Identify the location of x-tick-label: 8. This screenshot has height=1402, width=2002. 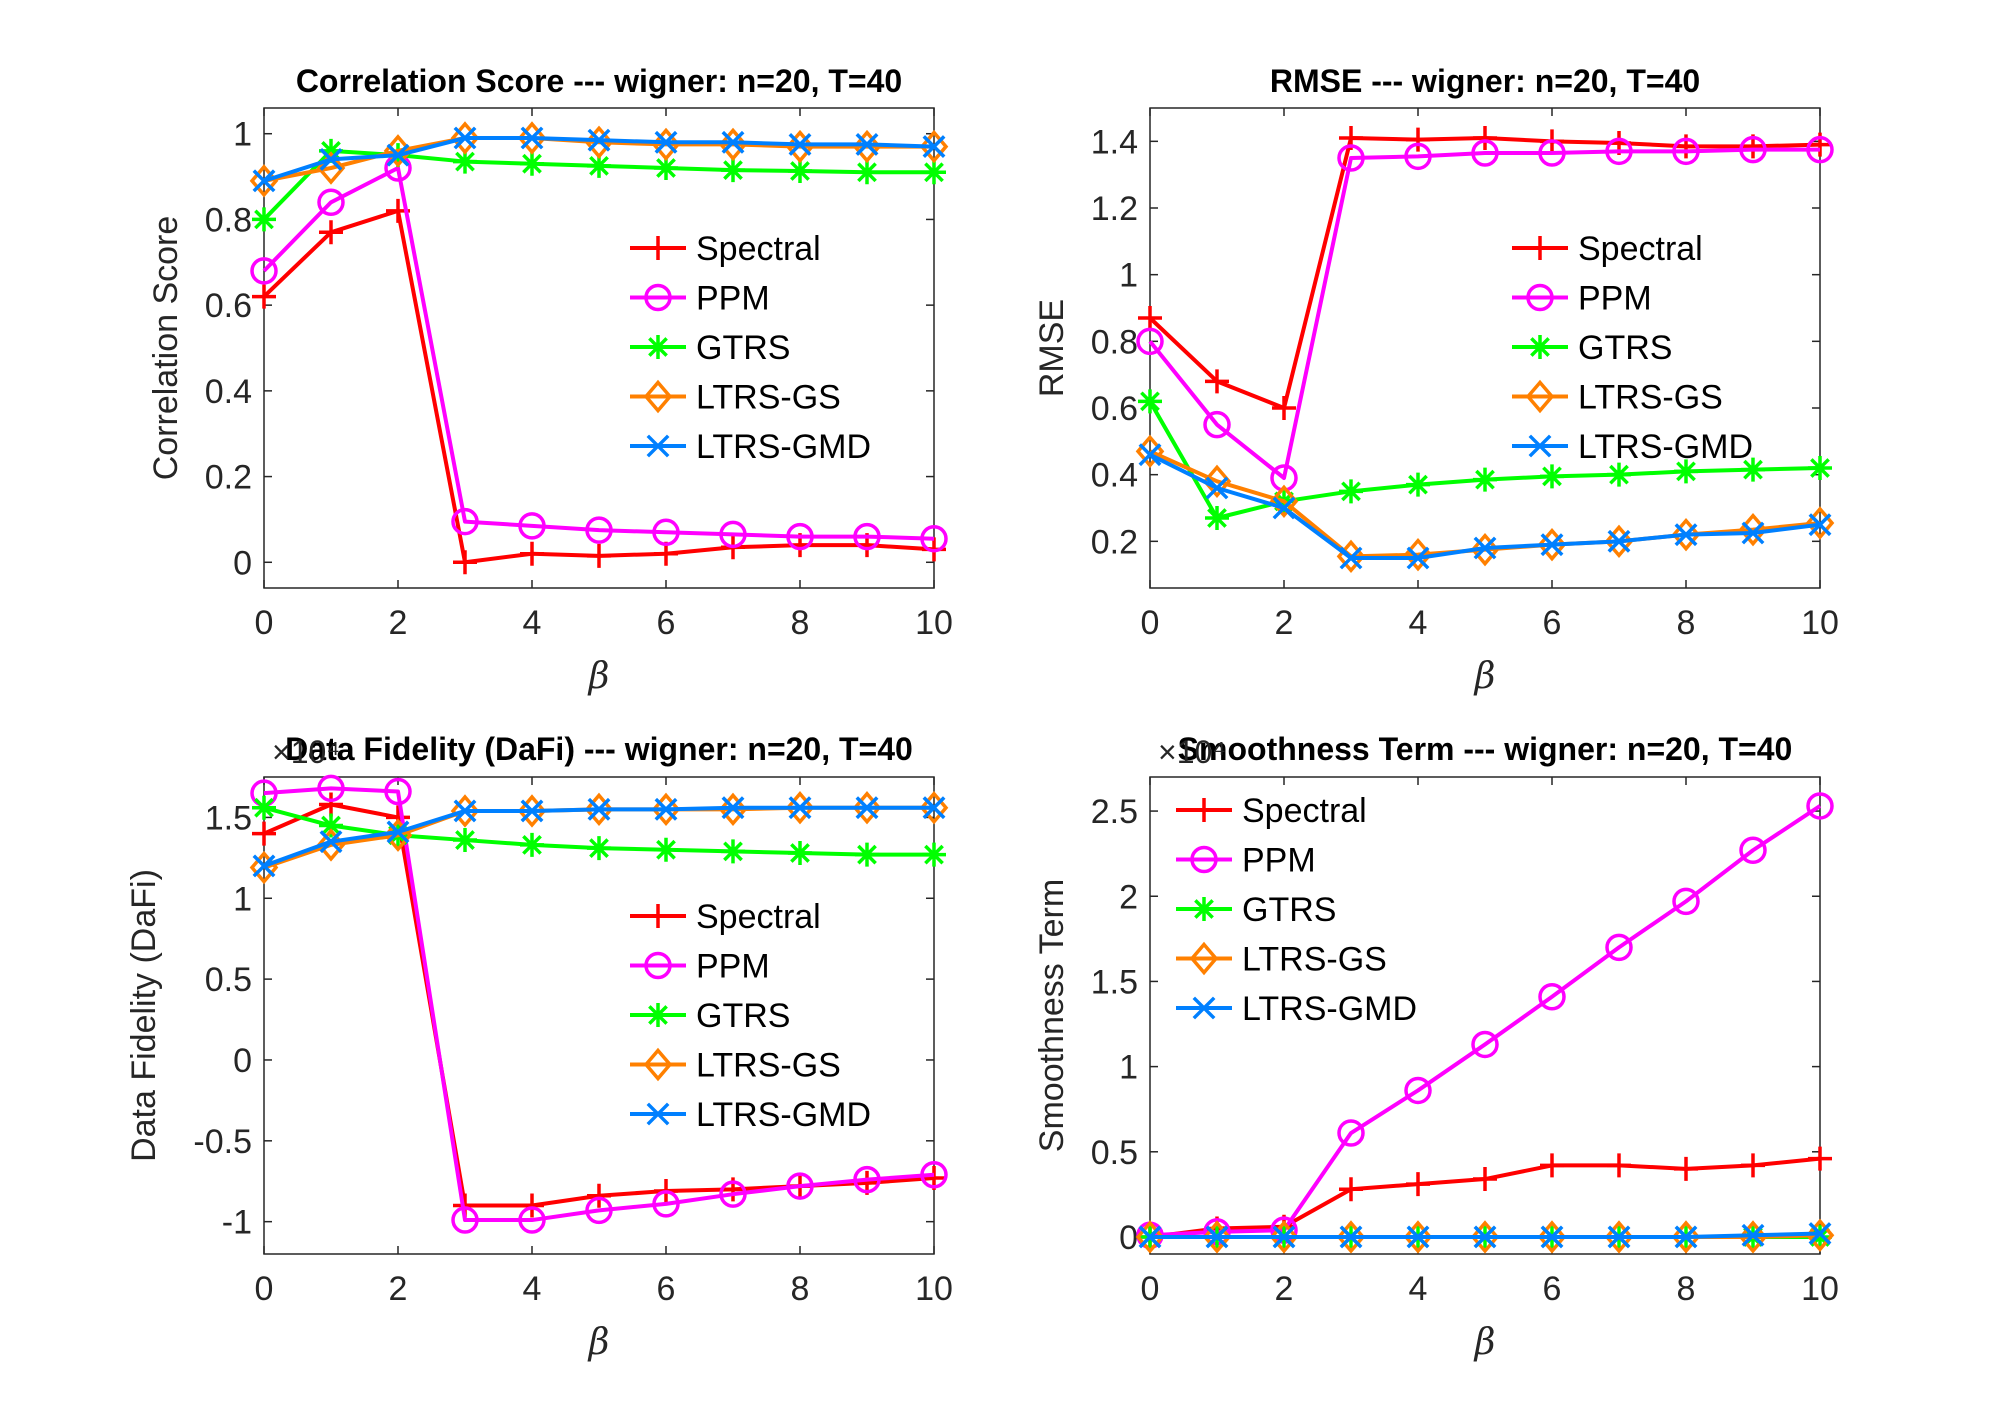
(800, 623).